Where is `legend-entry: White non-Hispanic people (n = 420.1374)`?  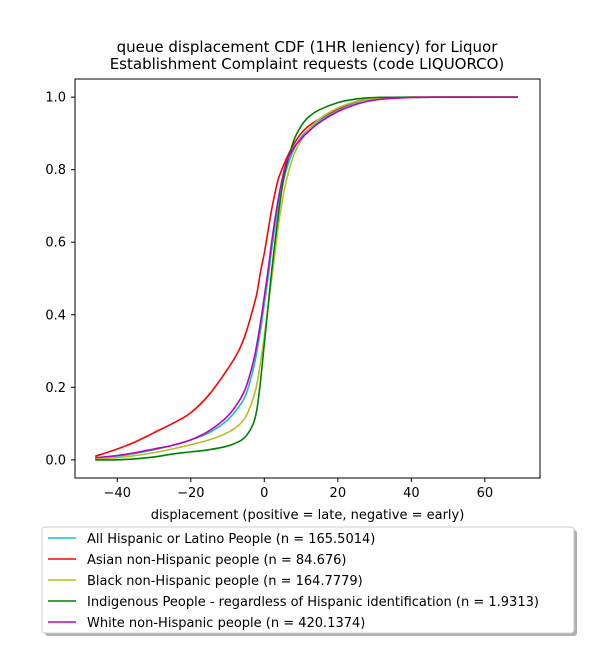 legend-entry: White non-Hispanic people (n = 420.1374) is located at coordinates (226, 623).